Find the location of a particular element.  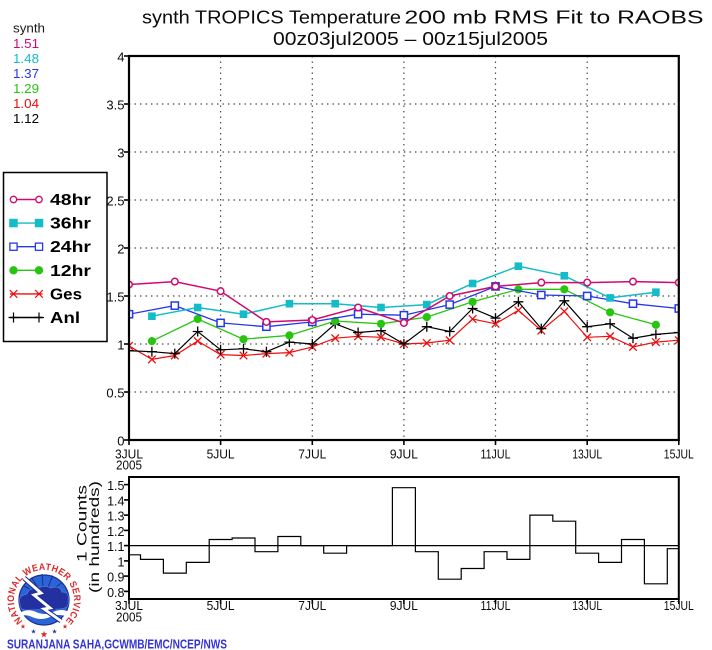

svg-text: (in hundreds) is located at coordinates (94, 537).